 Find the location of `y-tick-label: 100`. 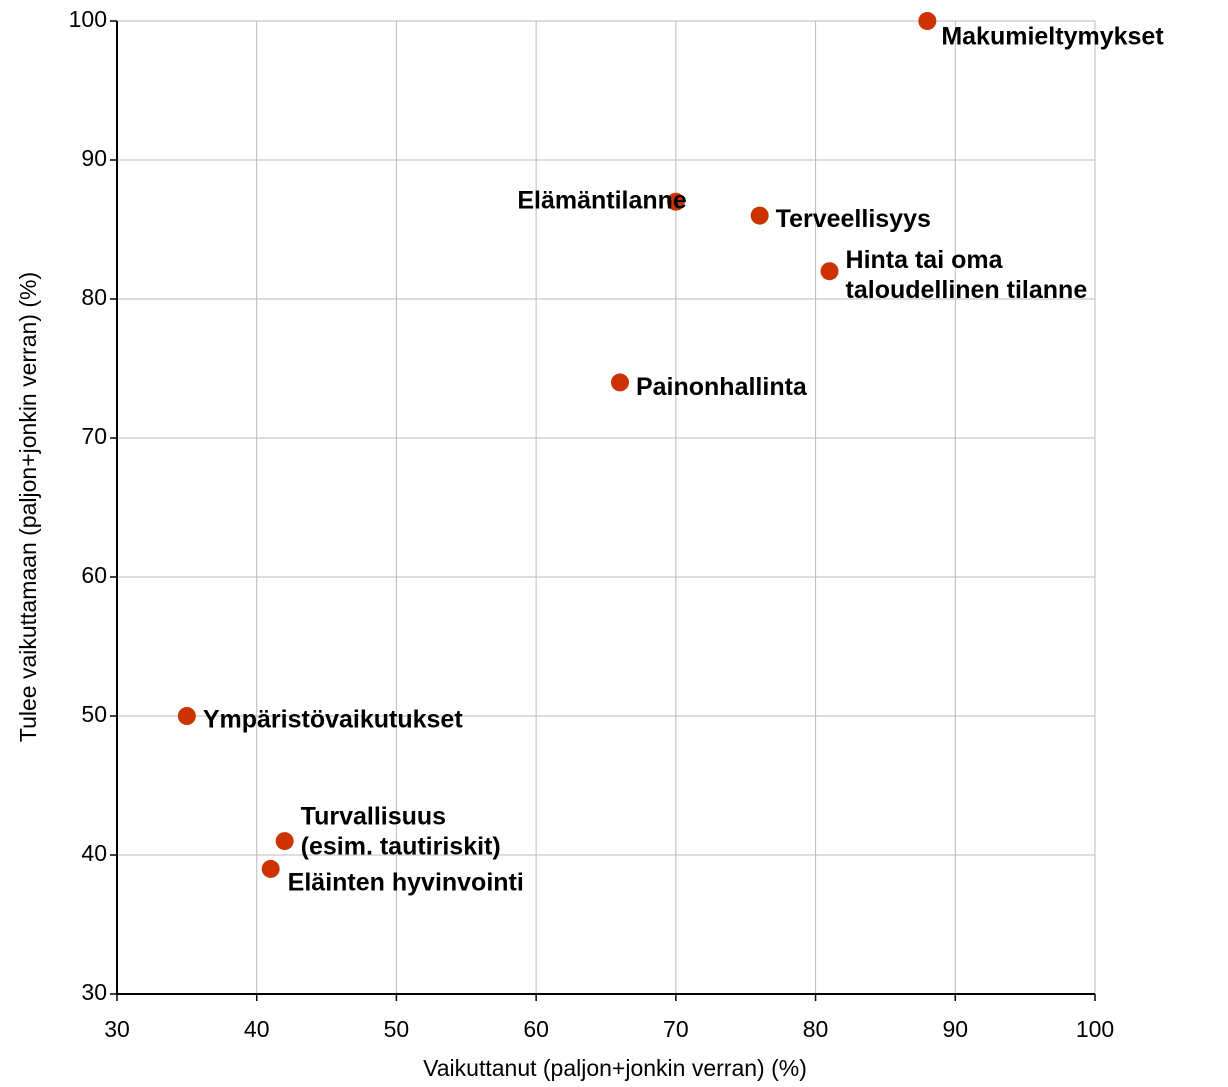

y-tick-label: 100 is located at coordinates (88, 19).